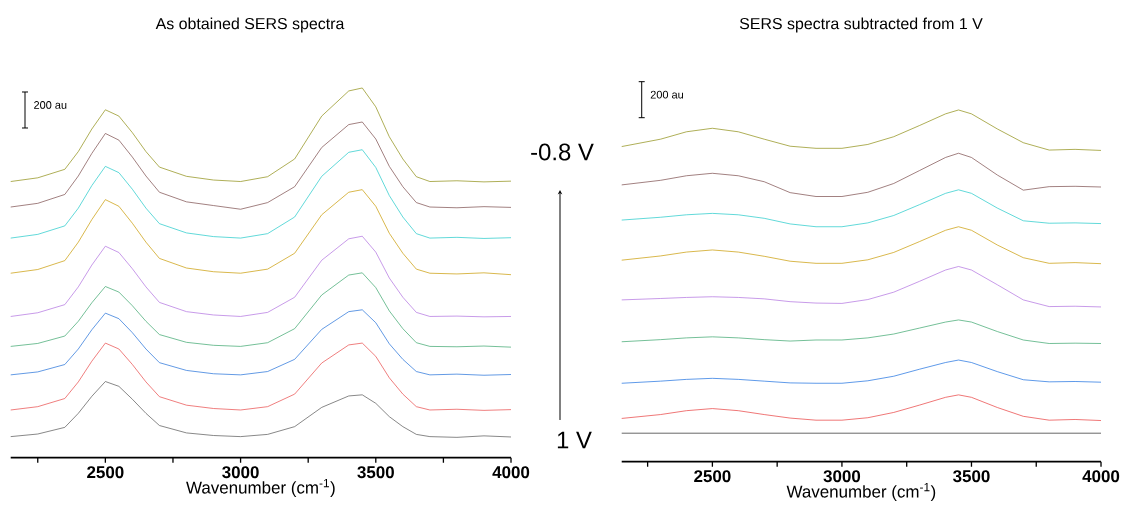 This screenshot has height=515, width=1126. What do you see at coordinates (562, 152) in the screenshot?
I see `text: -0.8 V` at bounding box center [562, 152].